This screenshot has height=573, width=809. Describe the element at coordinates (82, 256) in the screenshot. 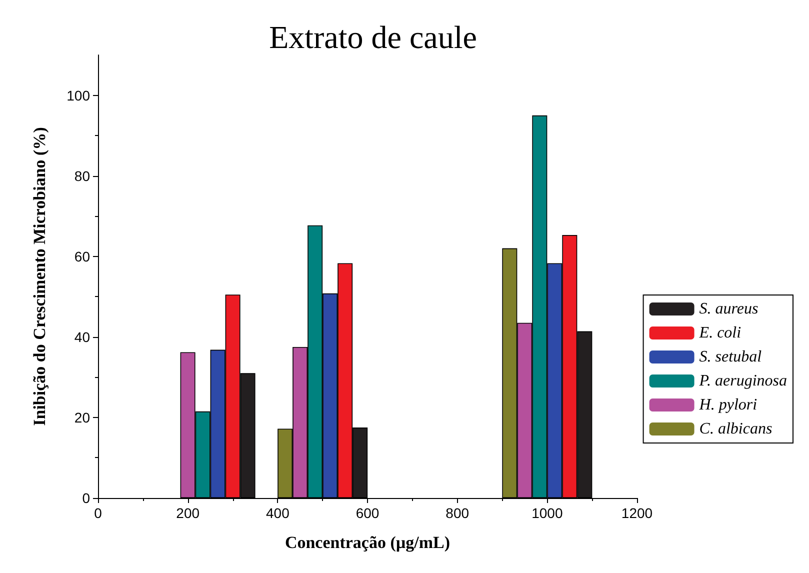

I see `y-tick-label: 60` at that location.